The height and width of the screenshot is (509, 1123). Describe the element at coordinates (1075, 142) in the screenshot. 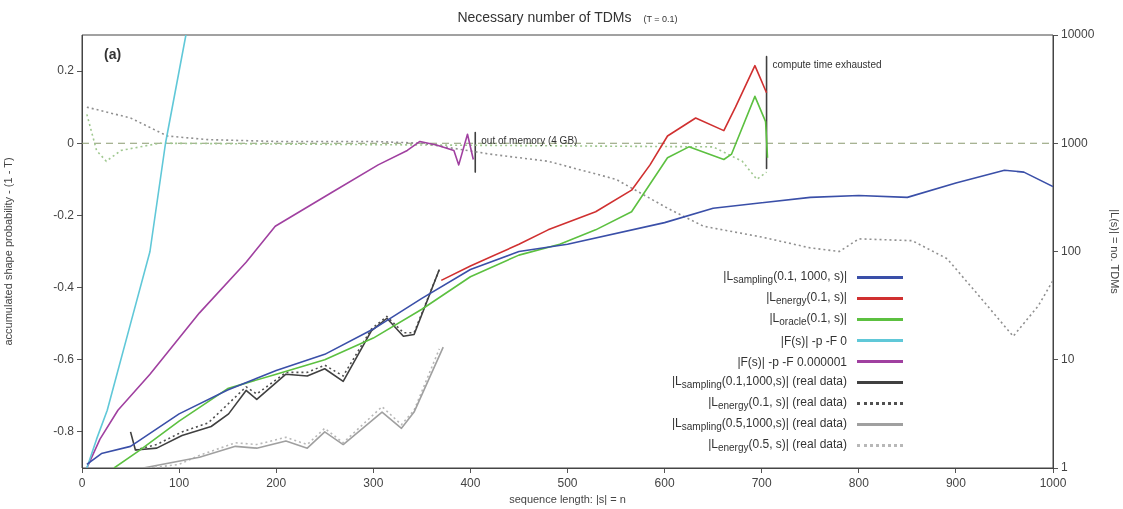

I see `y2-tick-label: 1000` at that location.